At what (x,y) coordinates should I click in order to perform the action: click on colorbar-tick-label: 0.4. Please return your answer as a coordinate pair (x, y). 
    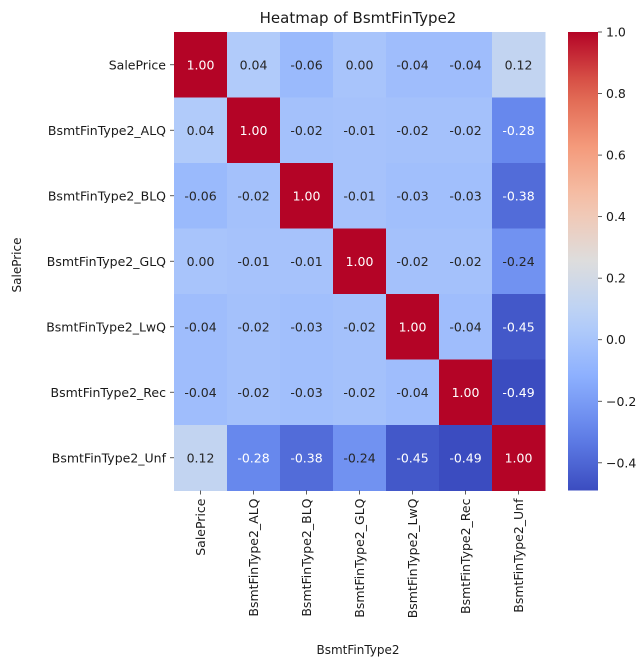
    Looking at the image, I should click on (616, 216).